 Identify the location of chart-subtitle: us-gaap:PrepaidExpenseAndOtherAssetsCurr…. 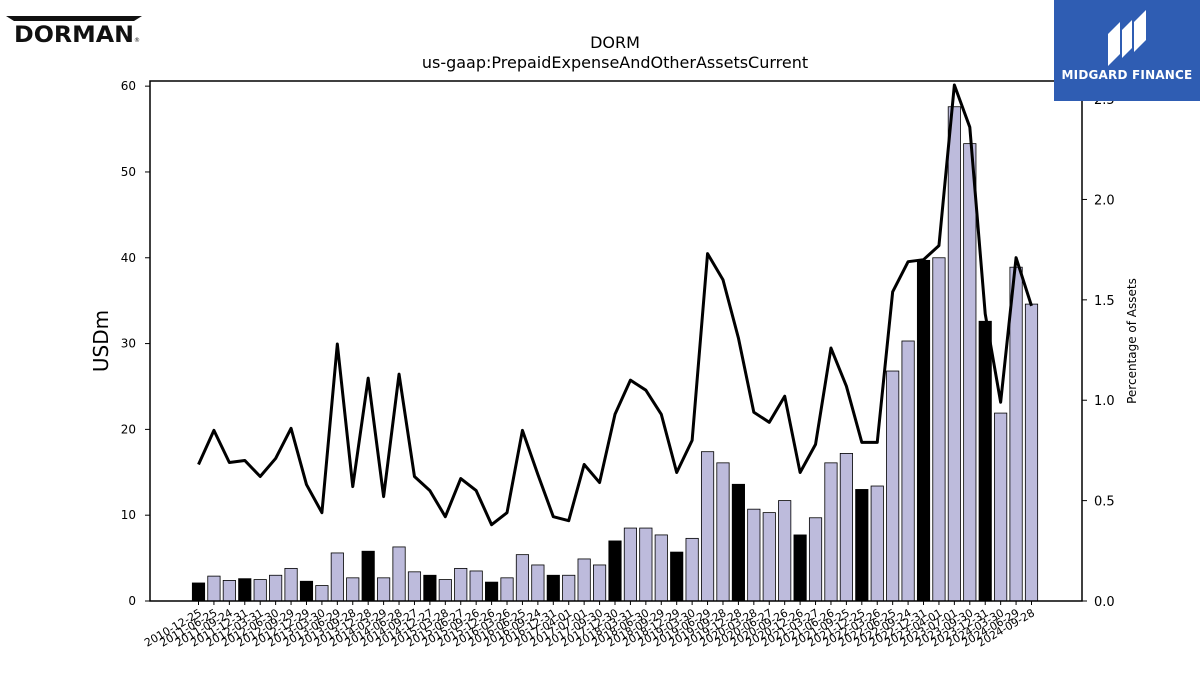
(615, 62).